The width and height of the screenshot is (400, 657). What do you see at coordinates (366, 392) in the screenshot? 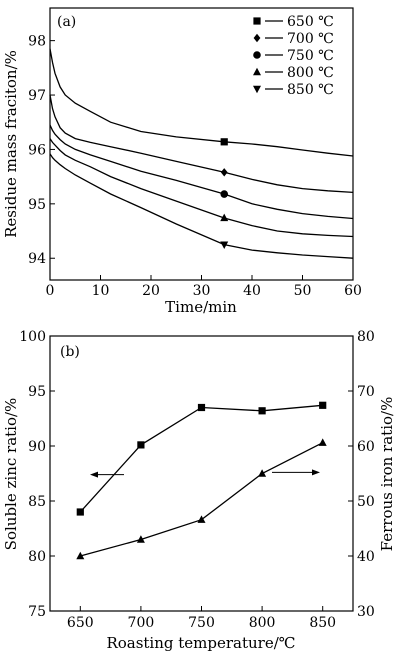
I see `panel-b-right-y-tick-label: 70` at bounding box center [366, 392].